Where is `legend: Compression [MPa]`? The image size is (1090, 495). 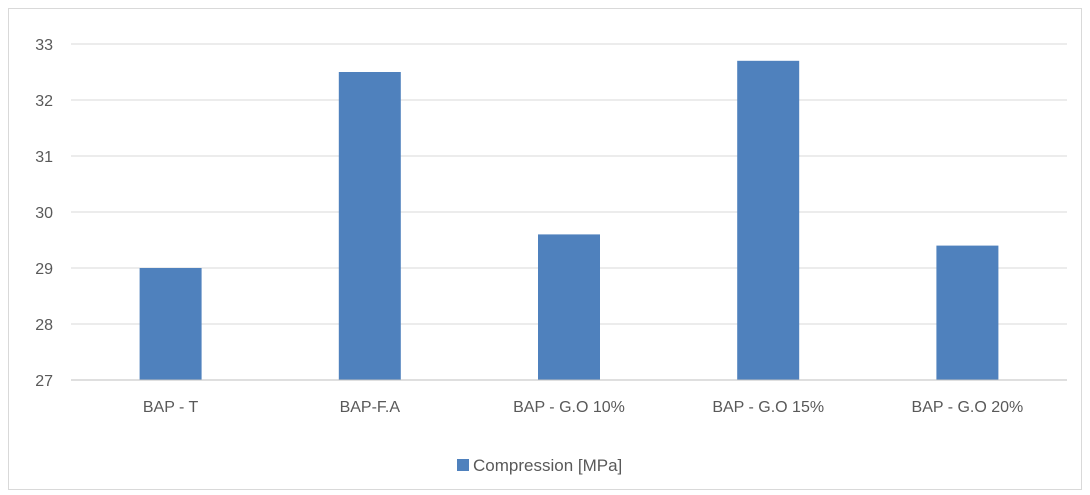
legend: Compression [MPa] is located at coordinates (539, 465).